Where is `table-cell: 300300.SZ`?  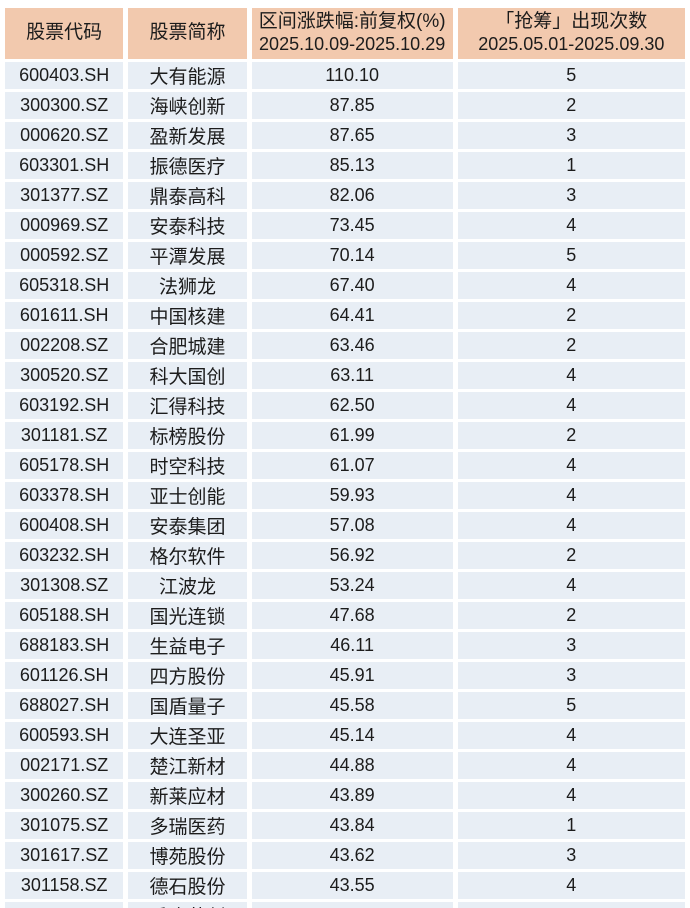 table-cell: 300300.SZ is located at coordinates (64, 105).